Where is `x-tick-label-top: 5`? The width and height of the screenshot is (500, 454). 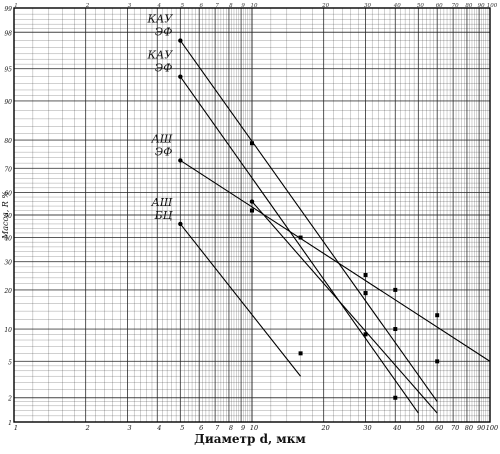 x-tick-label-top: 5 is located at coordinates (183, 6).